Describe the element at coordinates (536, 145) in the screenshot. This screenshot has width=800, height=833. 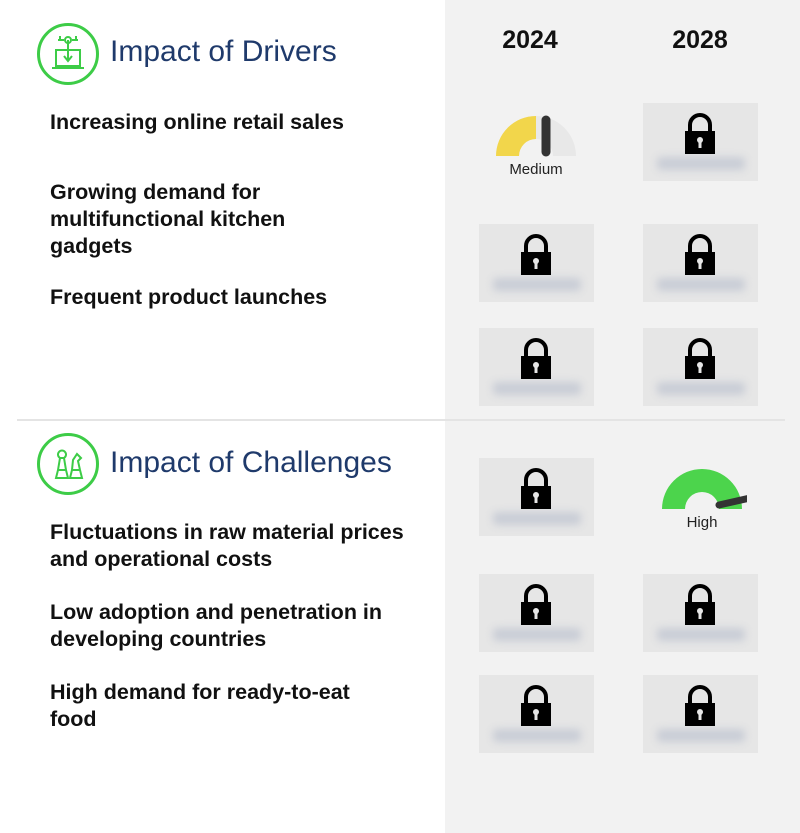
I see `gauge-medium: Medium` at that location.